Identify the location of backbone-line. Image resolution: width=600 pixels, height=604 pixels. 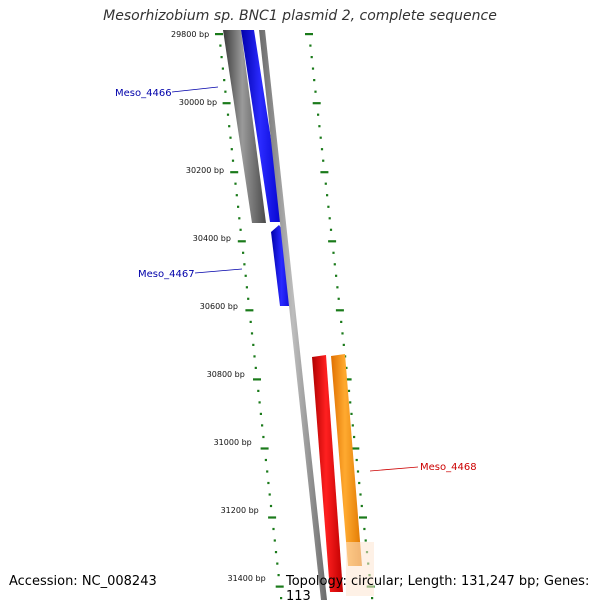
(293, 315).